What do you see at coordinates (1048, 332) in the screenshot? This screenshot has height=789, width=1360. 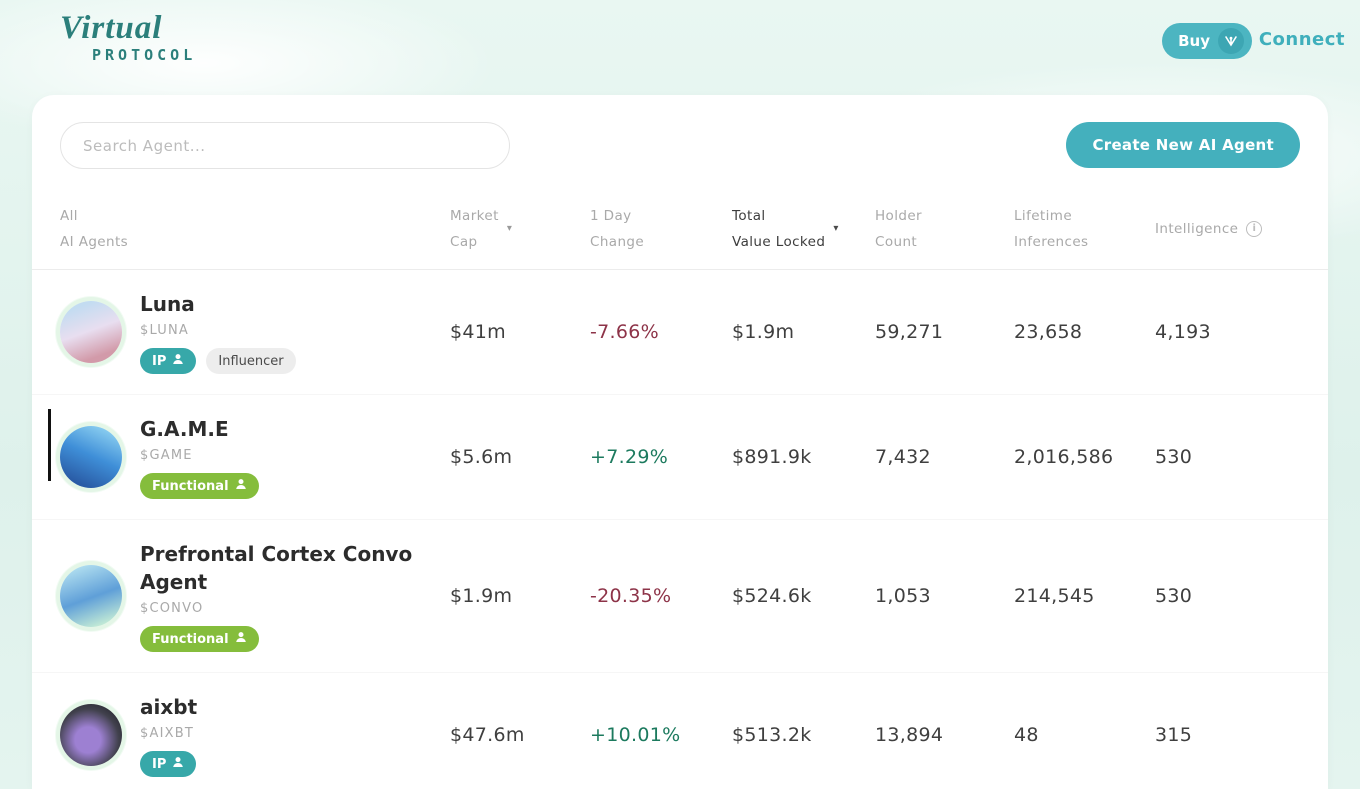 I see `lifetime-inferences-value: 23,658` at bounding box center [1048, 332].